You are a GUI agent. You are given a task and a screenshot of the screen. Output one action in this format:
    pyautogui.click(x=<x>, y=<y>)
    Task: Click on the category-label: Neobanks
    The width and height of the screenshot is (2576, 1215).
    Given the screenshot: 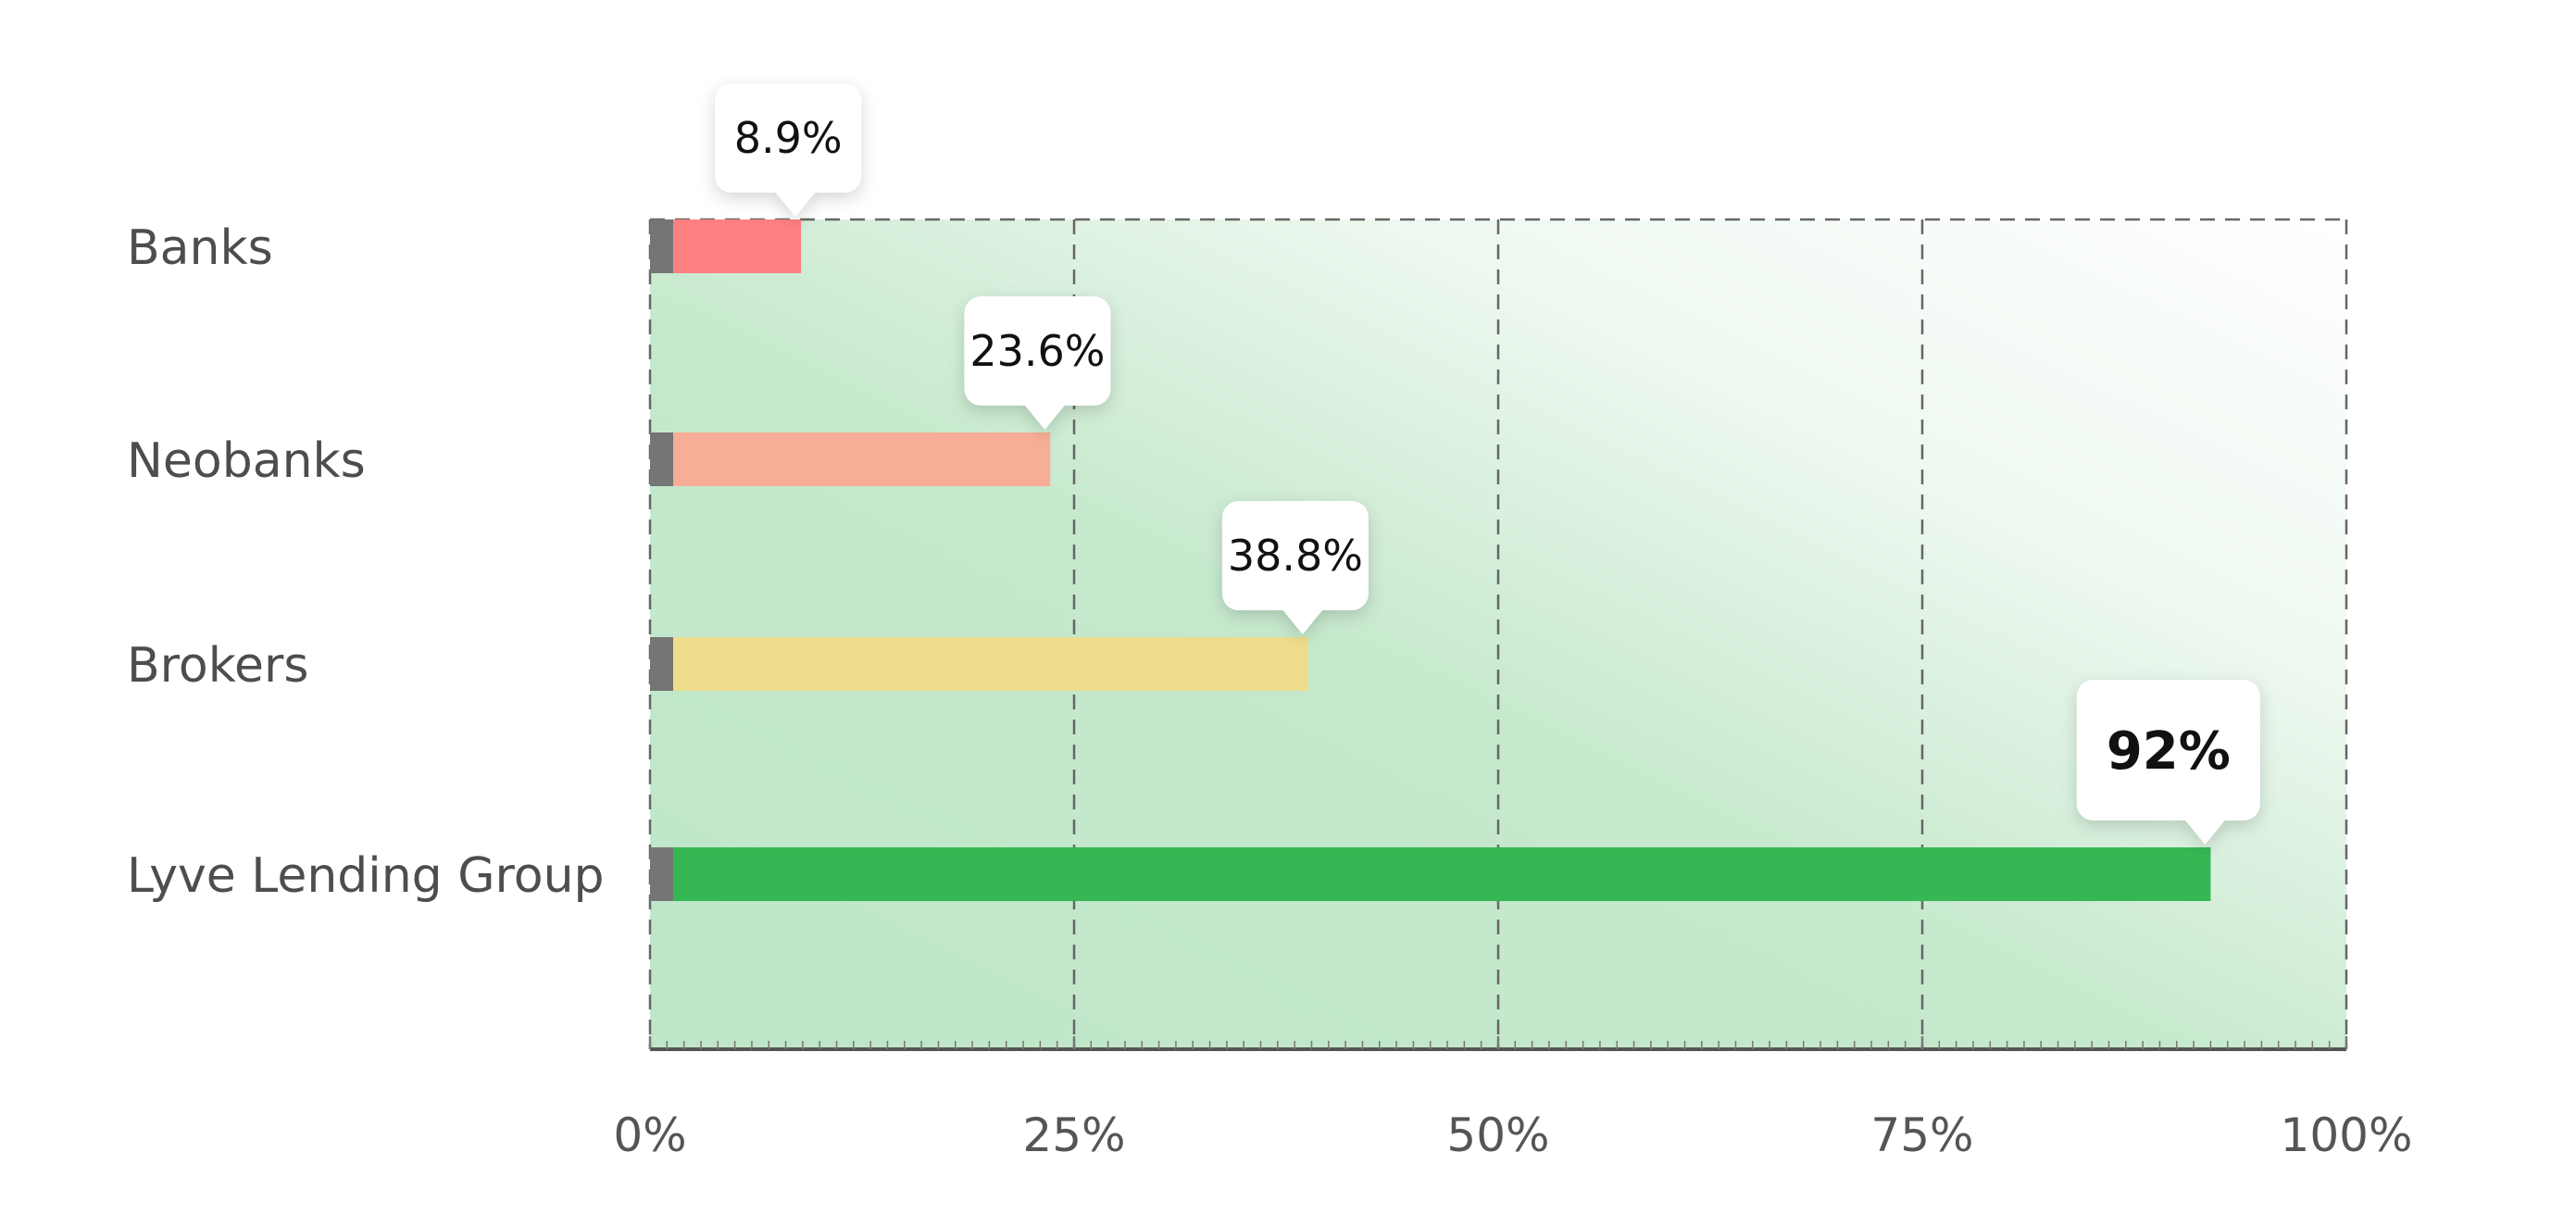 What is the action you would take?
    pyautogui.click(x=246, y=461)
    